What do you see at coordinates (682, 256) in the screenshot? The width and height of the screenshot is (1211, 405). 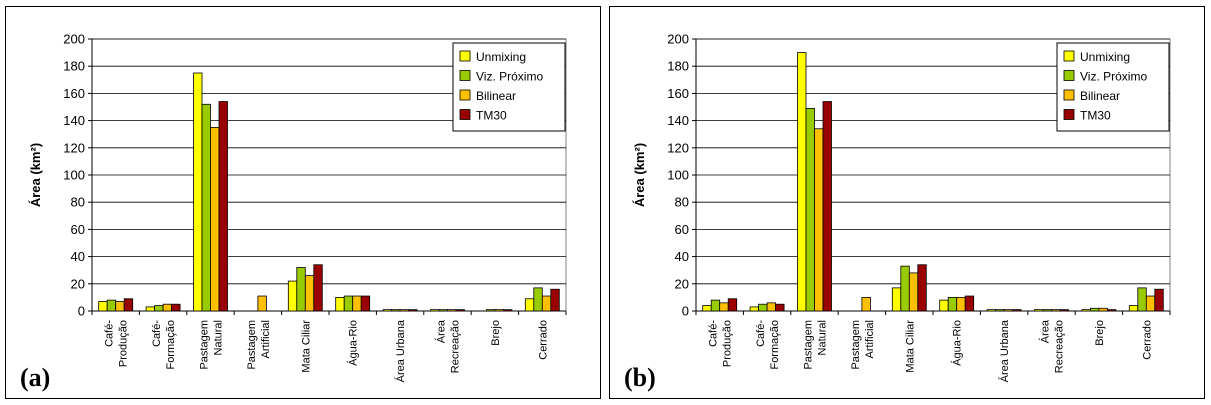 I see `y-tick-label: 40` at bounding box center [682, 256].